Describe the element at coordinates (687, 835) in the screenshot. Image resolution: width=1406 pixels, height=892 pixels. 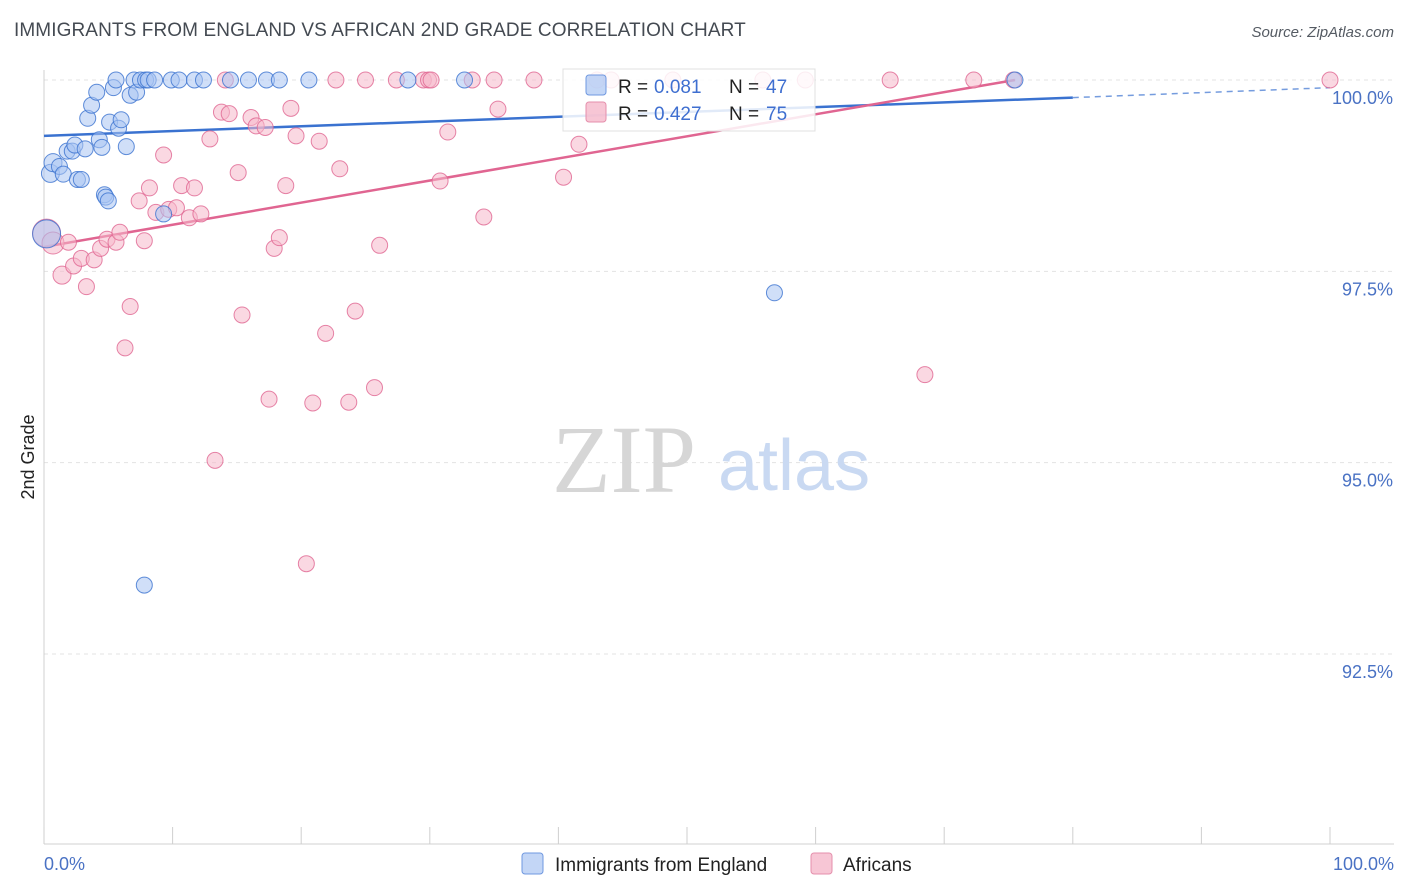
I see `x-ticks` at that location.